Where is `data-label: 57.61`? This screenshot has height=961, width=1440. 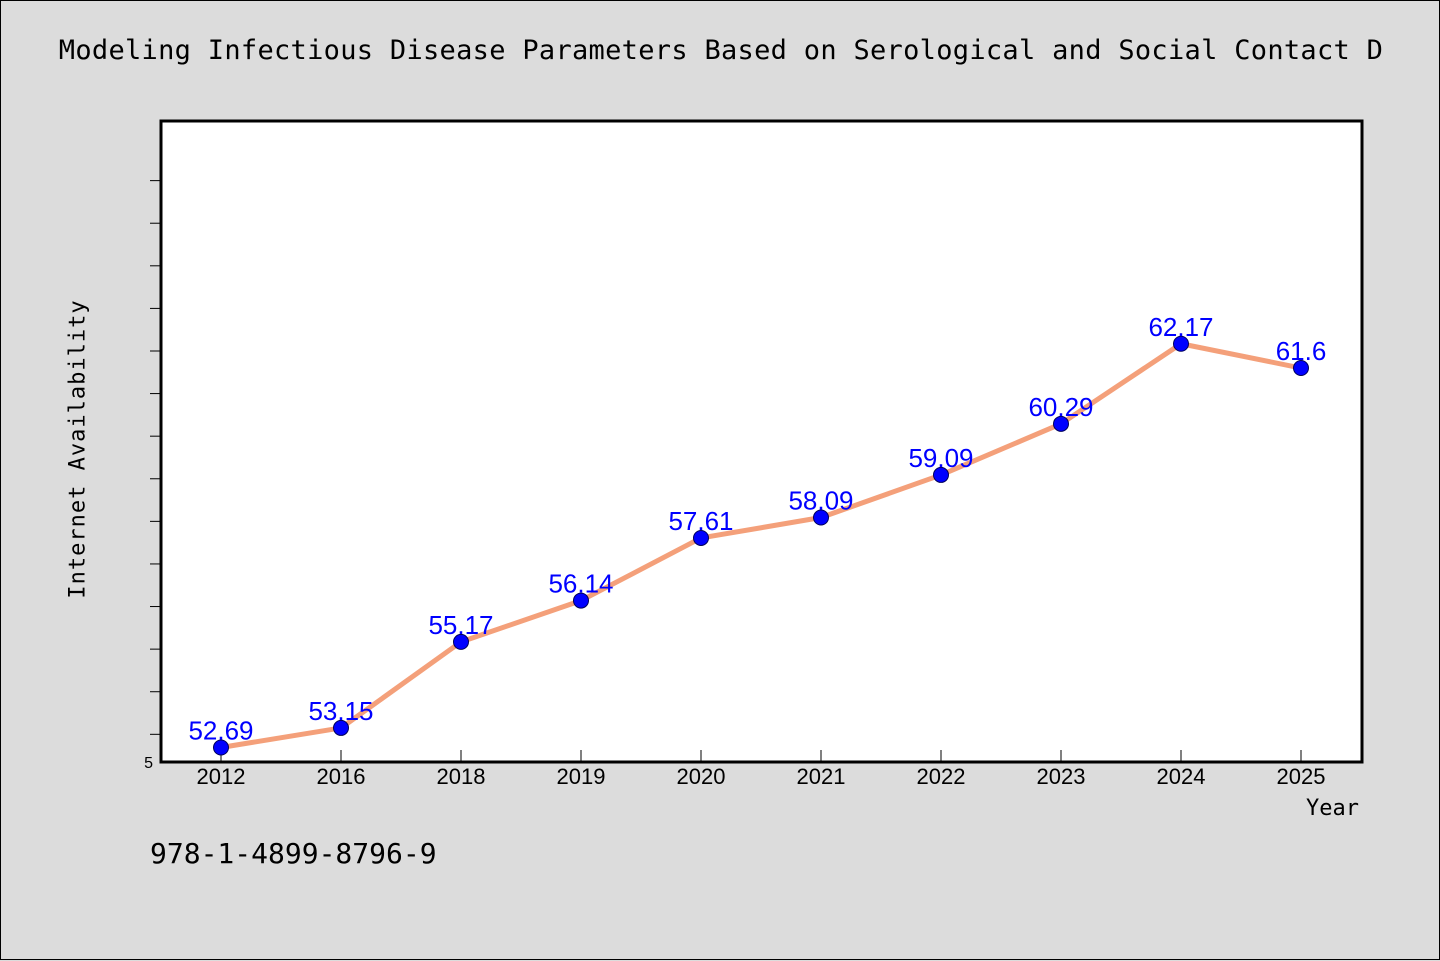 data-label: 57.61 is located at coordinates (700, 521).